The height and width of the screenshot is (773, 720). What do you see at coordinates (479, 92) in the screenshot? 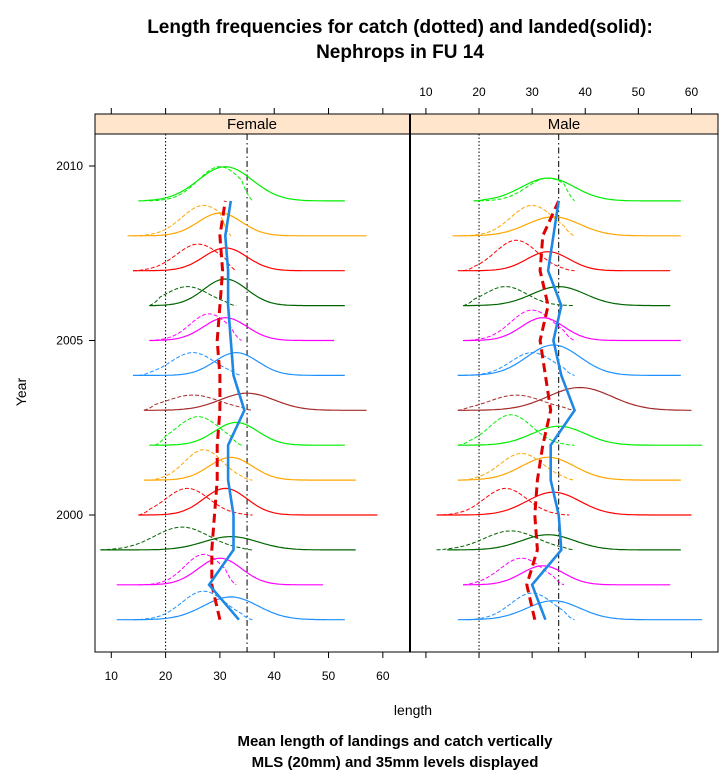
I see `x-tick-label-top: 20` at bounding box center [479, 92].